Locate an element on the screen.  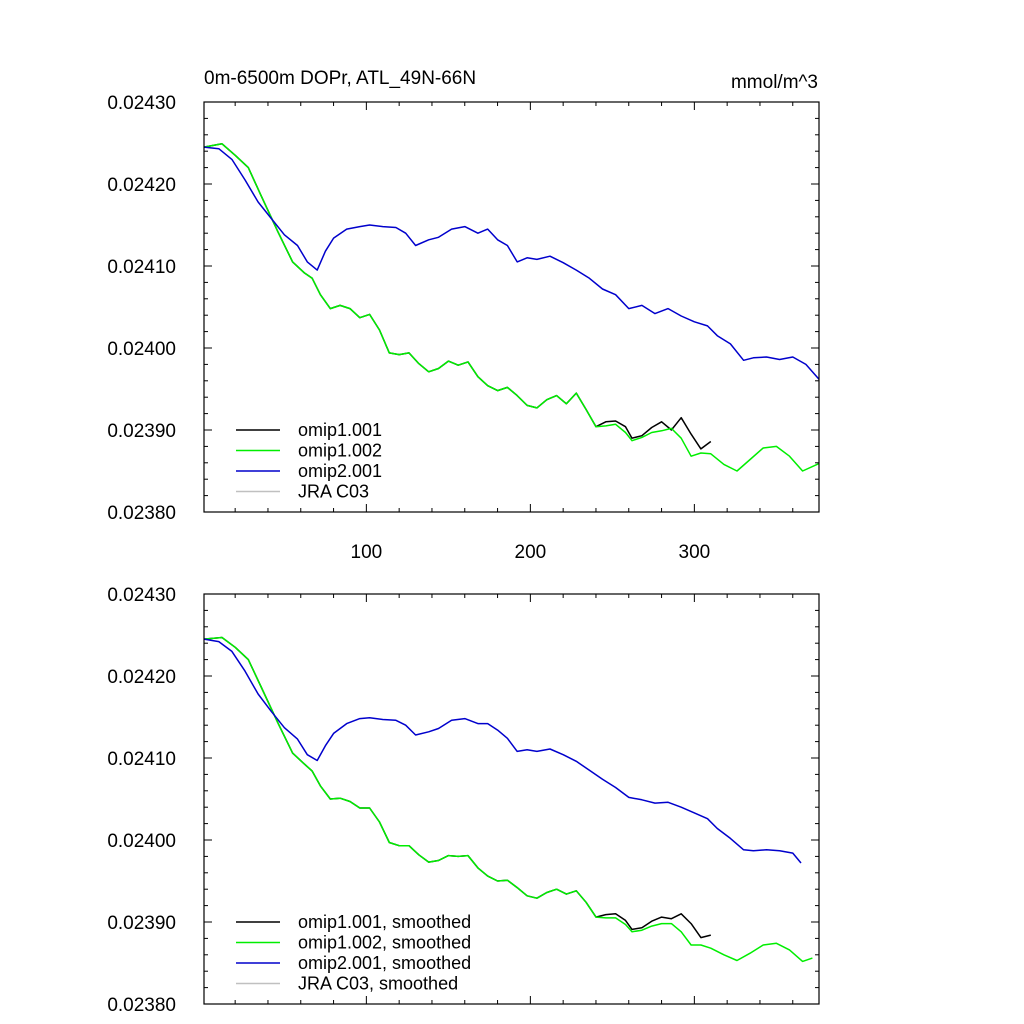
legend-label: omip1.002, smoothed is located at coordinates (384, 943).